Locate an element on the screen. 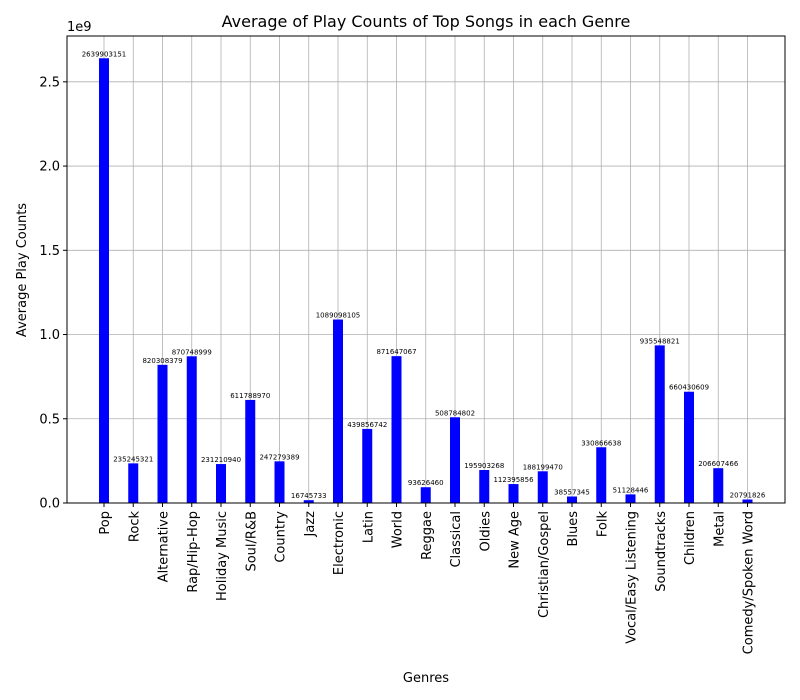  x-tick-label: Jazz is located at coordinates (310, 524).